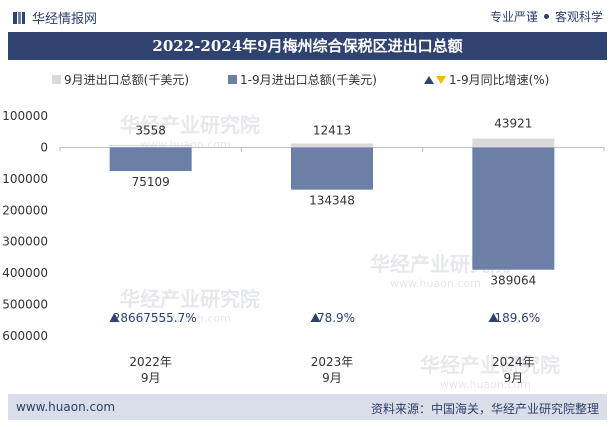 The image size is (615, 427). What do you see at coordinates (513, 17) in the screenshot?
I see `slogan-left: 专业严谨` at bounding box center [513, 17].